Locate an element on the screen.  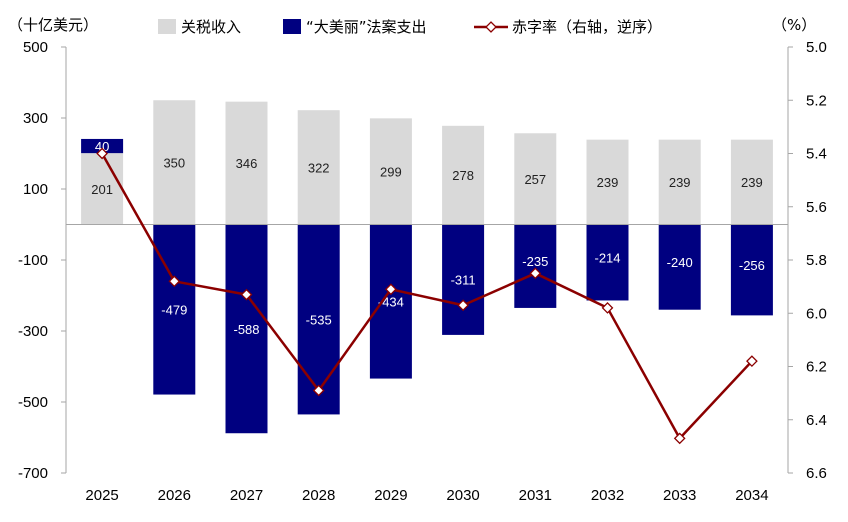
left-tick-label: 300 is located at coordinates (35, 118).